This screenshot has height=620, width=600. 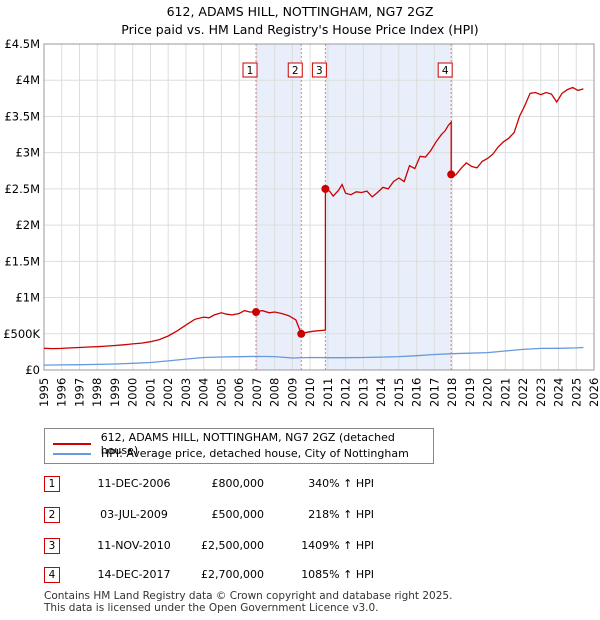 I want to click on x-tick-label: 2015, so click(x=399, y=392).